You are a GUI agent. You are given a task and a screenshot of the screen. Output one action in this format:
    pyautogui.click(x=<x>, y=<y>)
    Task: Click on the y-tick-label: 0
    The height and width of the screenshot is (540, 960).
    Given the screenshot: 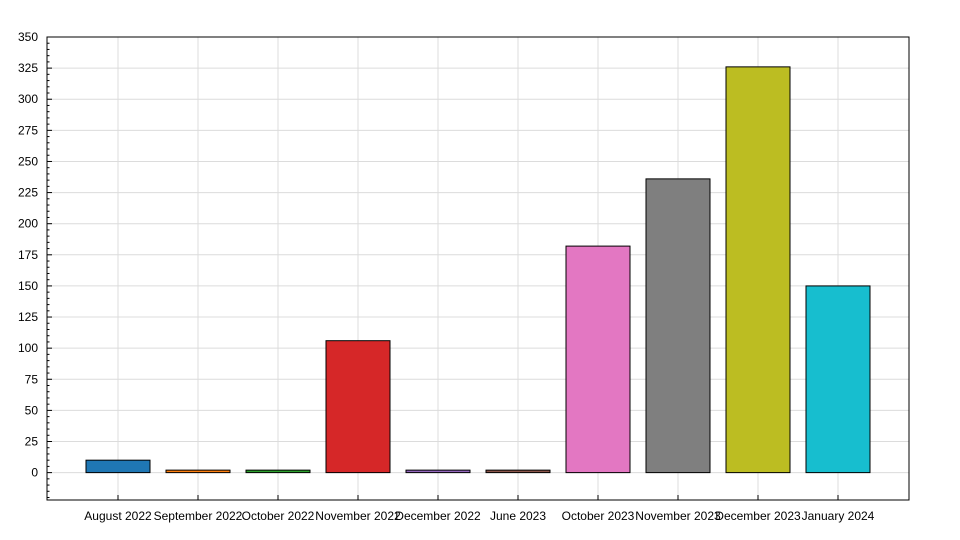 What is the action you would take?
    pyautogui.click(x=34, y=473)
    